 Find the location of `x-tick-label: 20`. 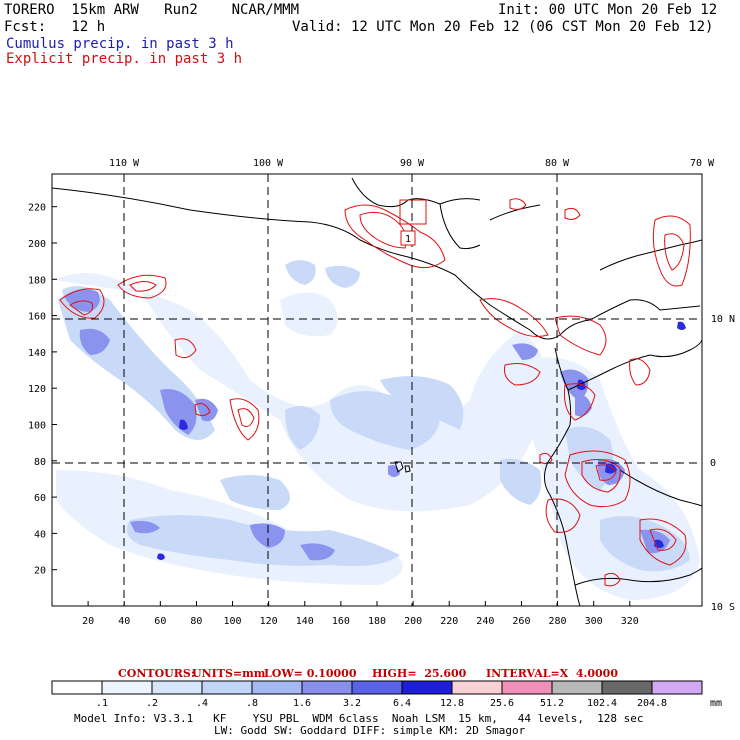

x-tick-label: 20 is located at coordinates (88, 621).